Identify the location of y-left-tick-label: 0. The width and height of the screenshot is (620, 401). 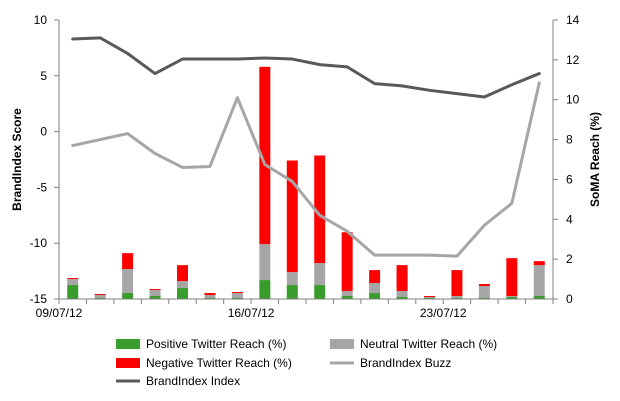
(43, 132).